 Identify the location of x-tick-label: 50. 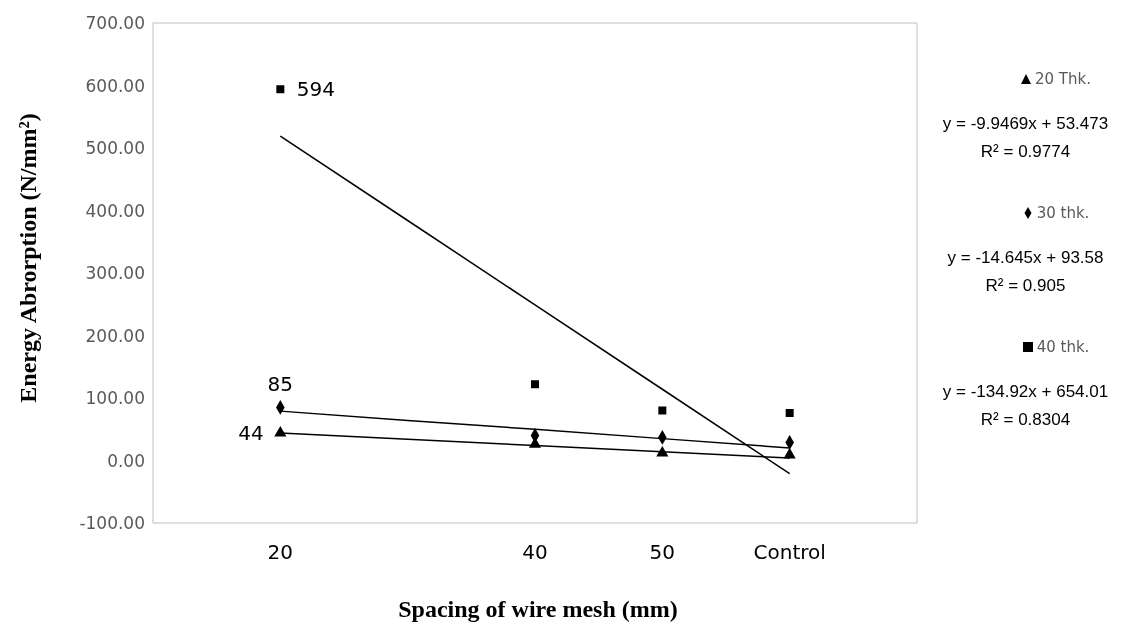
(662, 552).